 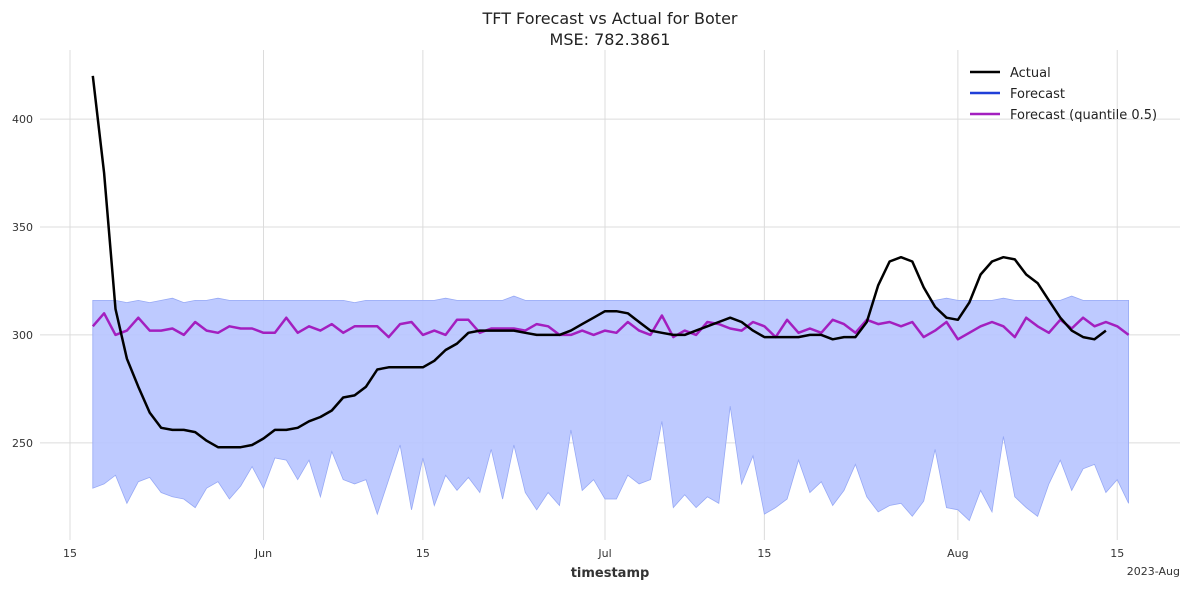 I want to click on x-tick-label: Aug, so click(x=957, y=553).